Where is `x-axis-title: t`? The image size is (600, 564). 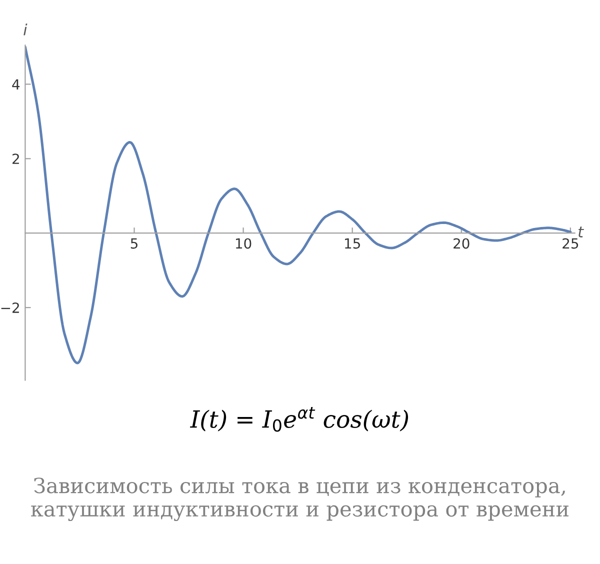
x-axis-title: t is located at coordinates (581, 232).